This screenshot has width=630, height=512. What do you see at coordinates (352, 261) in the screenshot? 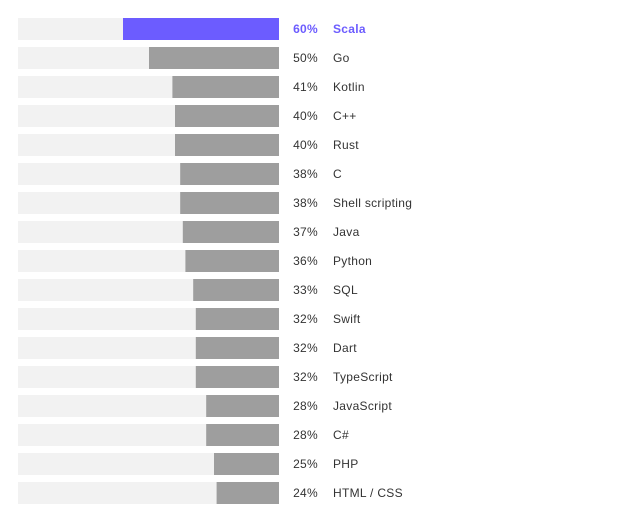
I see `category-label: Python` at bounding box center [352, 261].